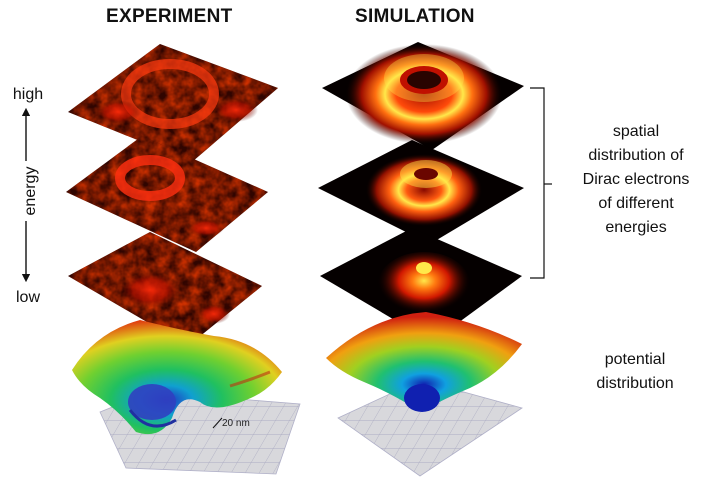  Describe the element at coordinates (217, 423) in the screenshot. I see `scale-bar-marker` at that location.